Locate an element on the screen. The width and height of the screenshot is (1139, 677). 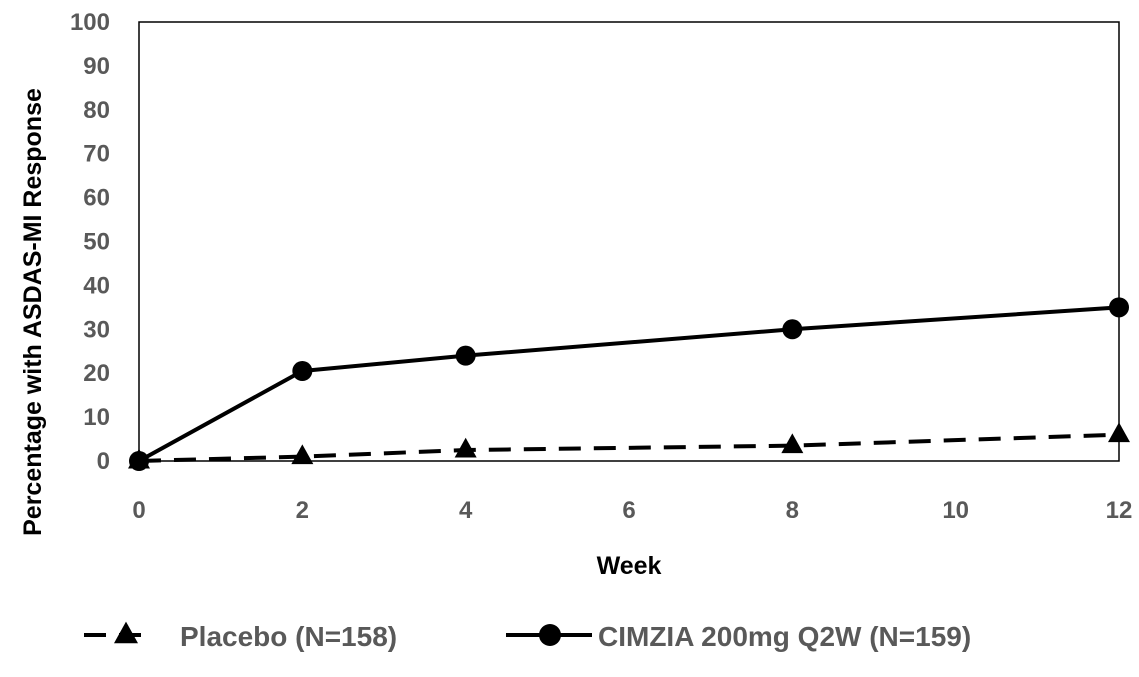
legend-label: Placebo (N=158) is located at coordinates (288, 636).